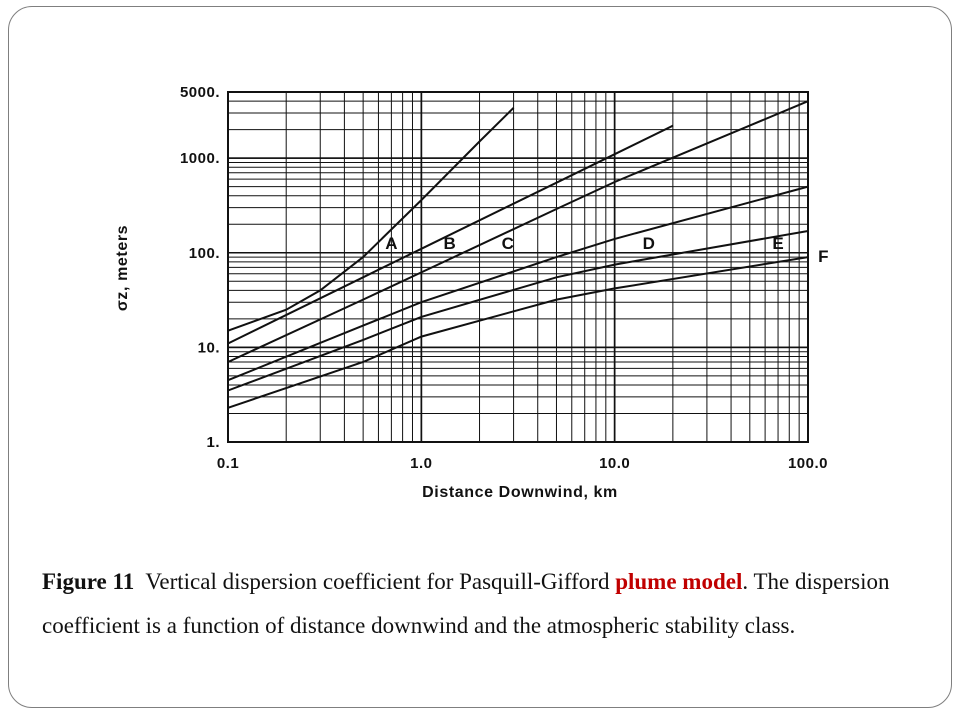  I want to click on x-tick-label: 0.1, so click(228, 463).